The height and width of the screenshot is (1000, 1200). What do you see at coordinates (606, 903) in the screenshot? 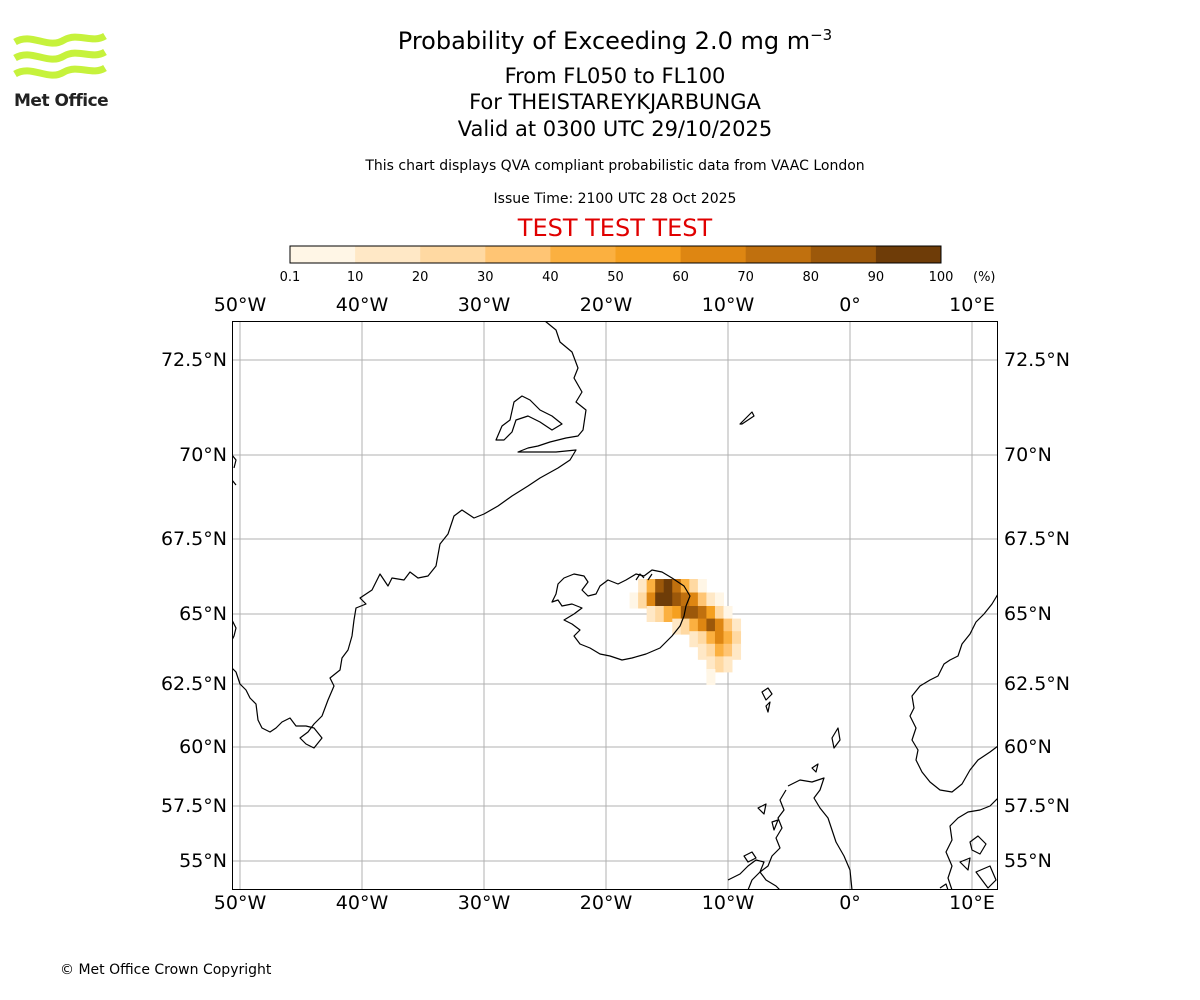
I see `longitude-label: 20°W` at bounding box center [606, 903].